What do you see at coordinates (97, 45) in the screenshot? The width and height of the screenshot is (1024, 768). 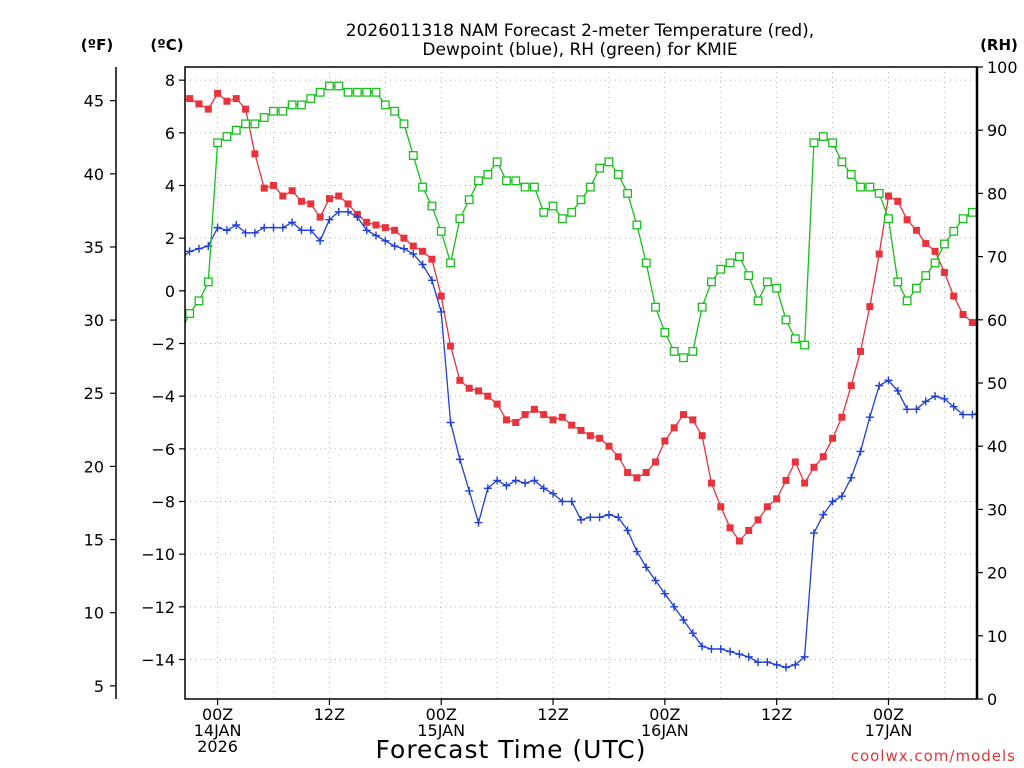 I see `fahrenheit-unit-label: (ºF)` at bounding box center [97, 45].